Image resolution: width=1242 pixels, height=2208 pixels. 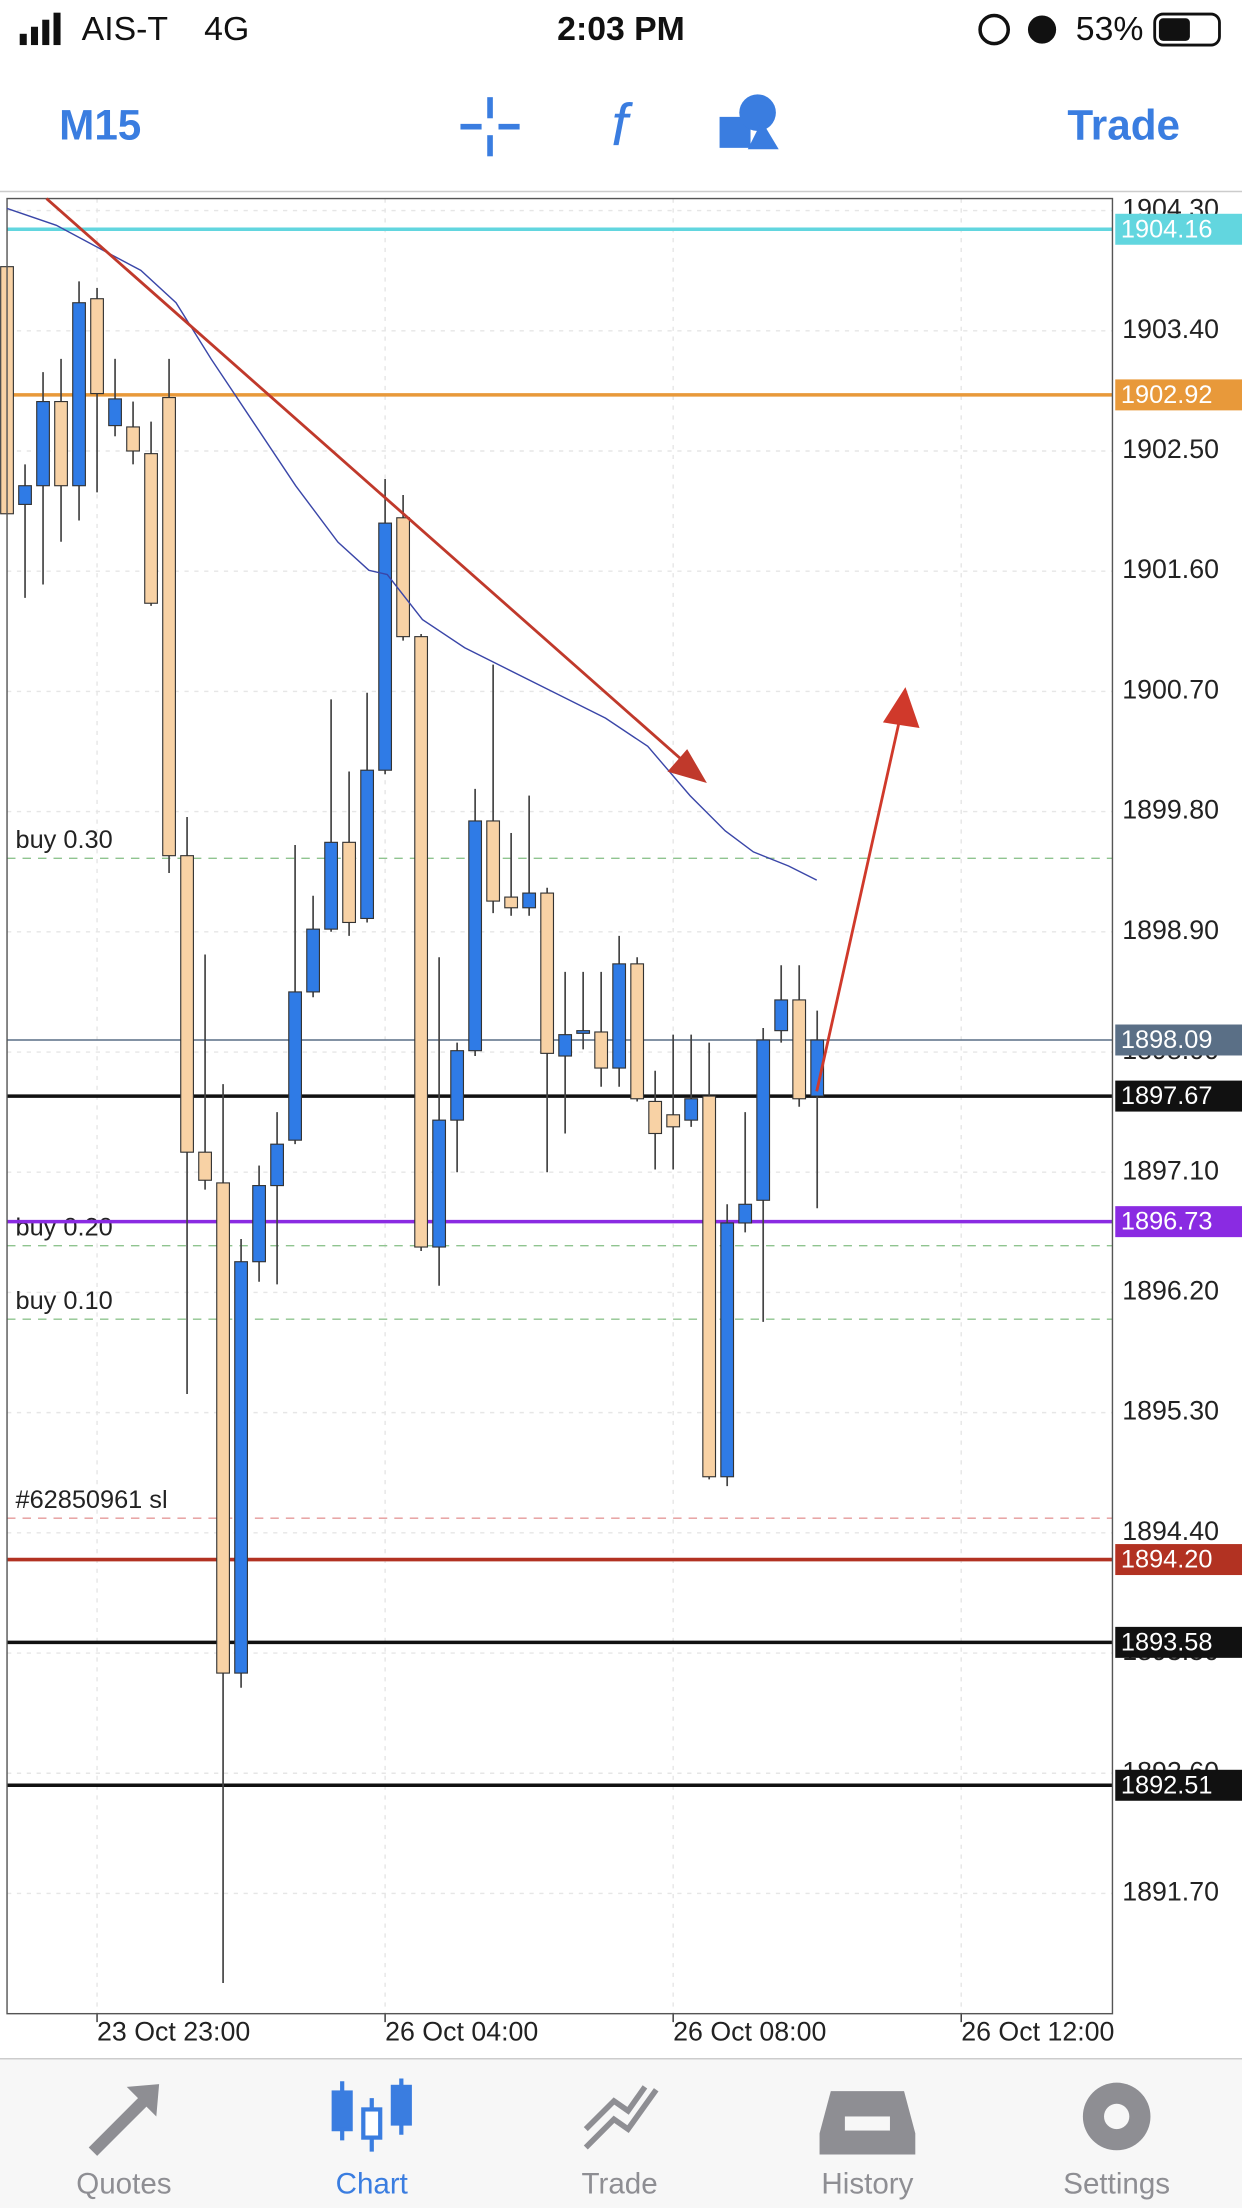 I want to click on x-tick-label: 23 Oct 23:00, so click(x=173, y=2031).